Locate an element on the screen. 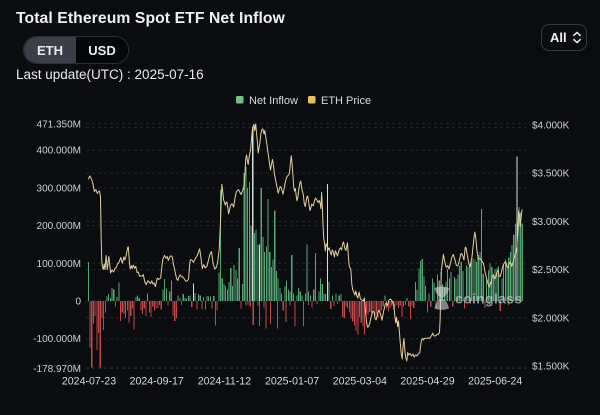  svg-text: -100.000M is located at coordinates (57, 339).